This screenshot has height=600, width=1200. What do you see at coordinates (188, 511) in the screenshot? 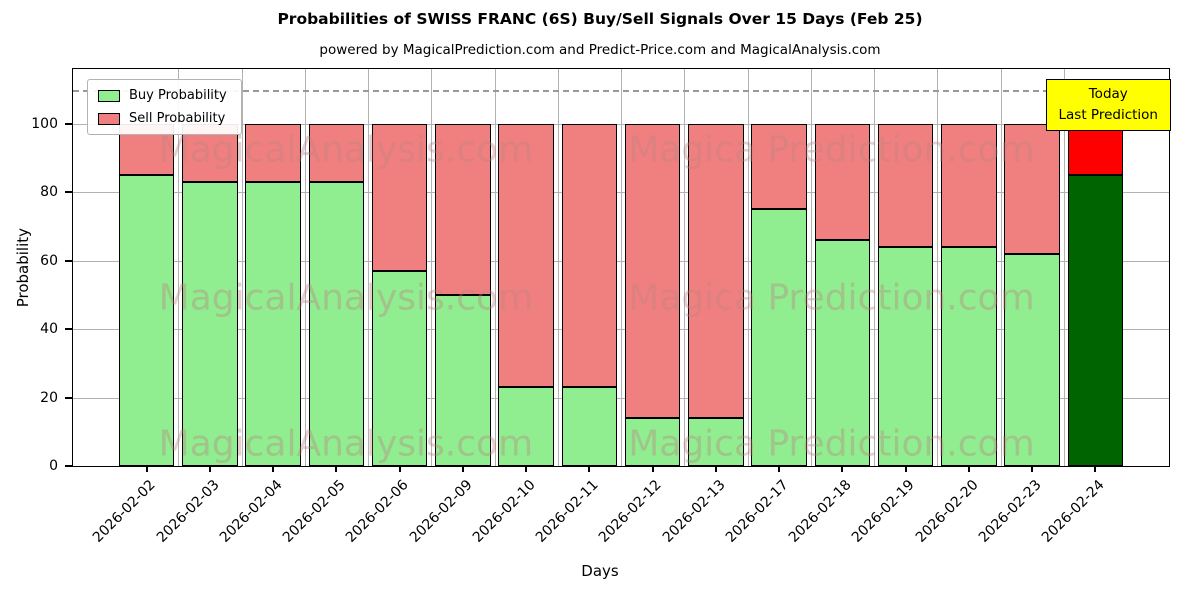
I see `x-tick-label: 2026-02-03` at bounding box center [188, 511].